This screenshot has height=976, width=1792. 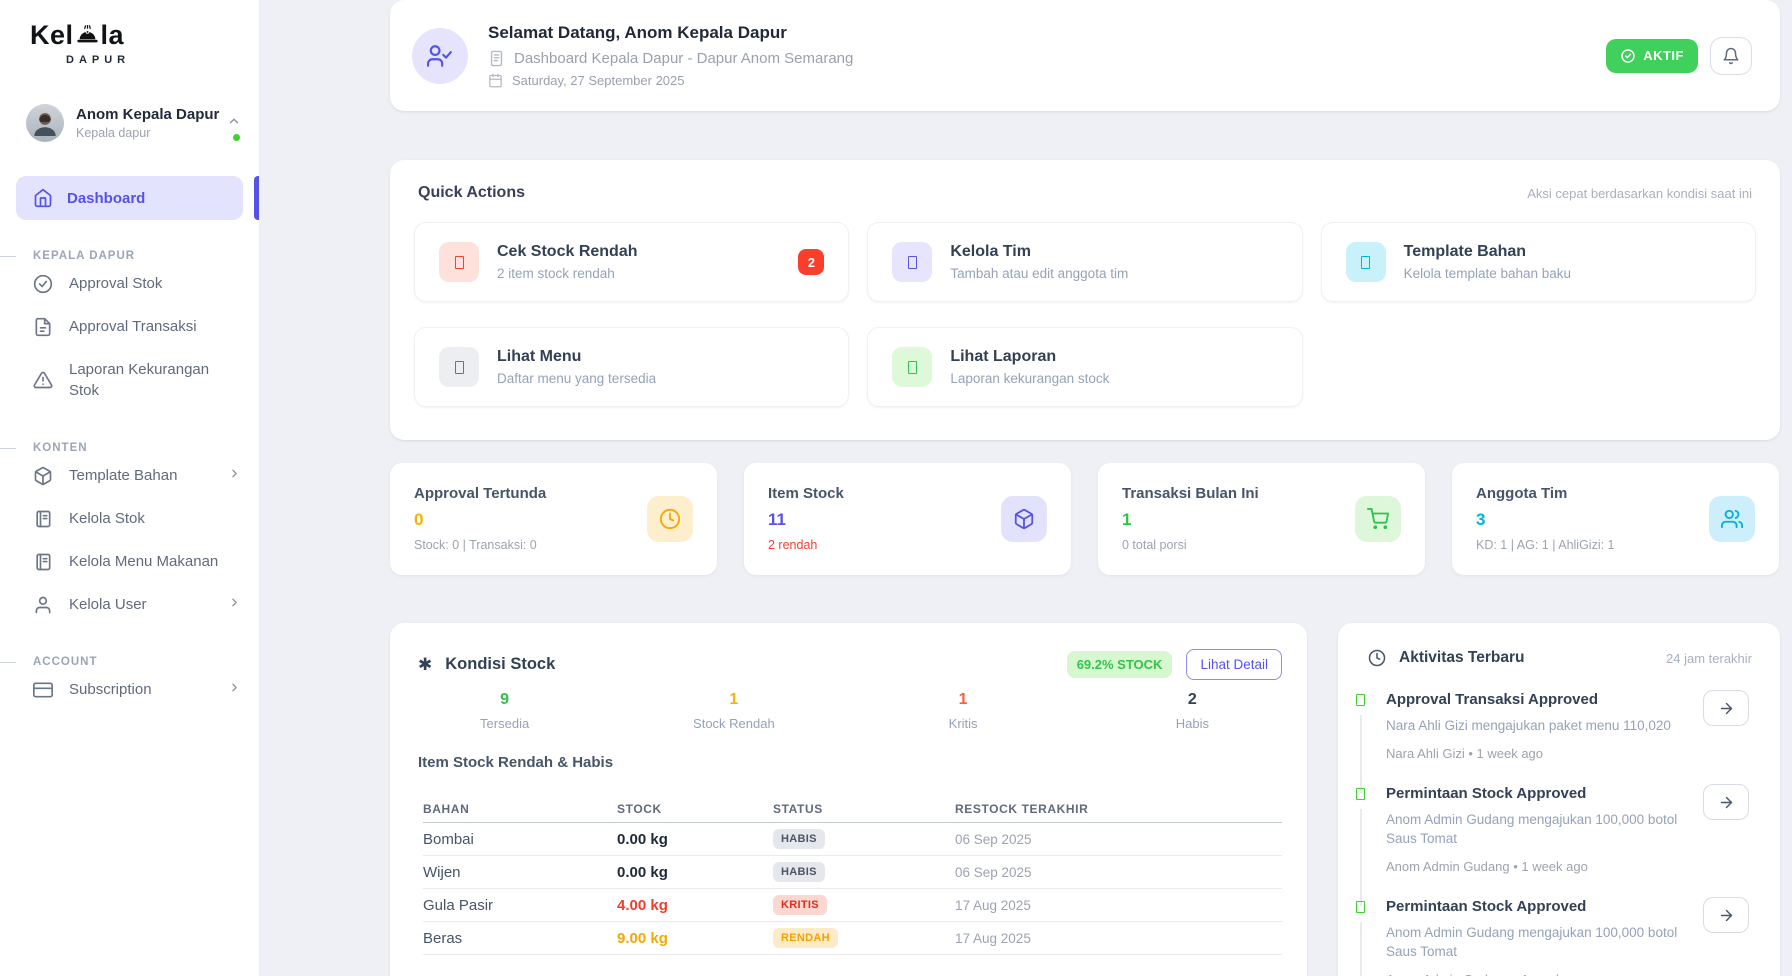 I want to click on summary-value: 9, so click(x=505, y=699).